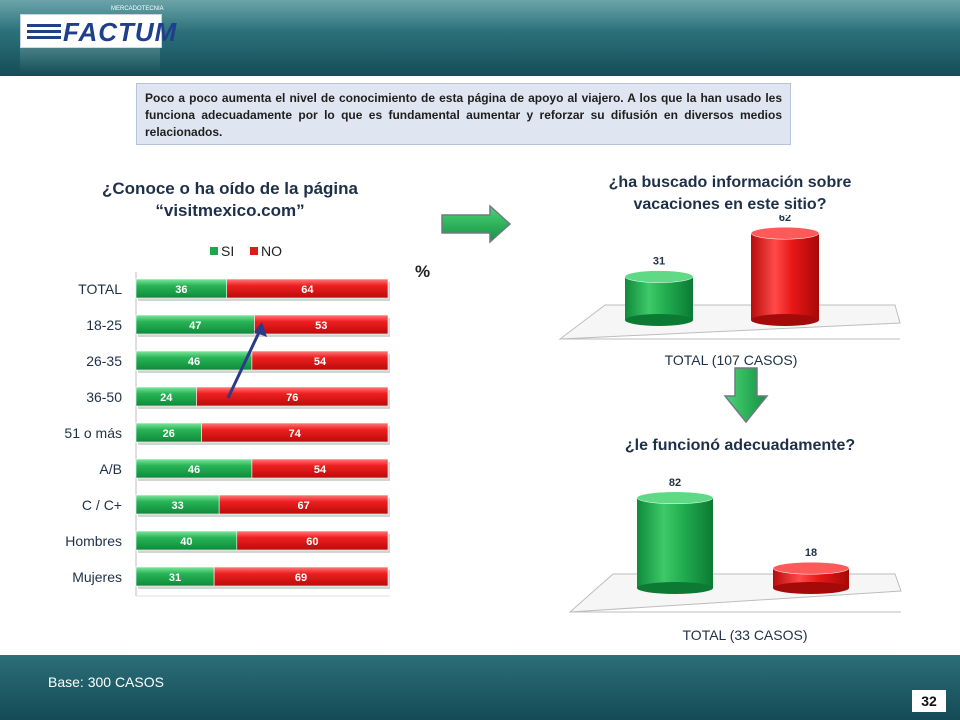 The image size is (960, 720). I want to click on data-label-no: 53, so click(321, 326).